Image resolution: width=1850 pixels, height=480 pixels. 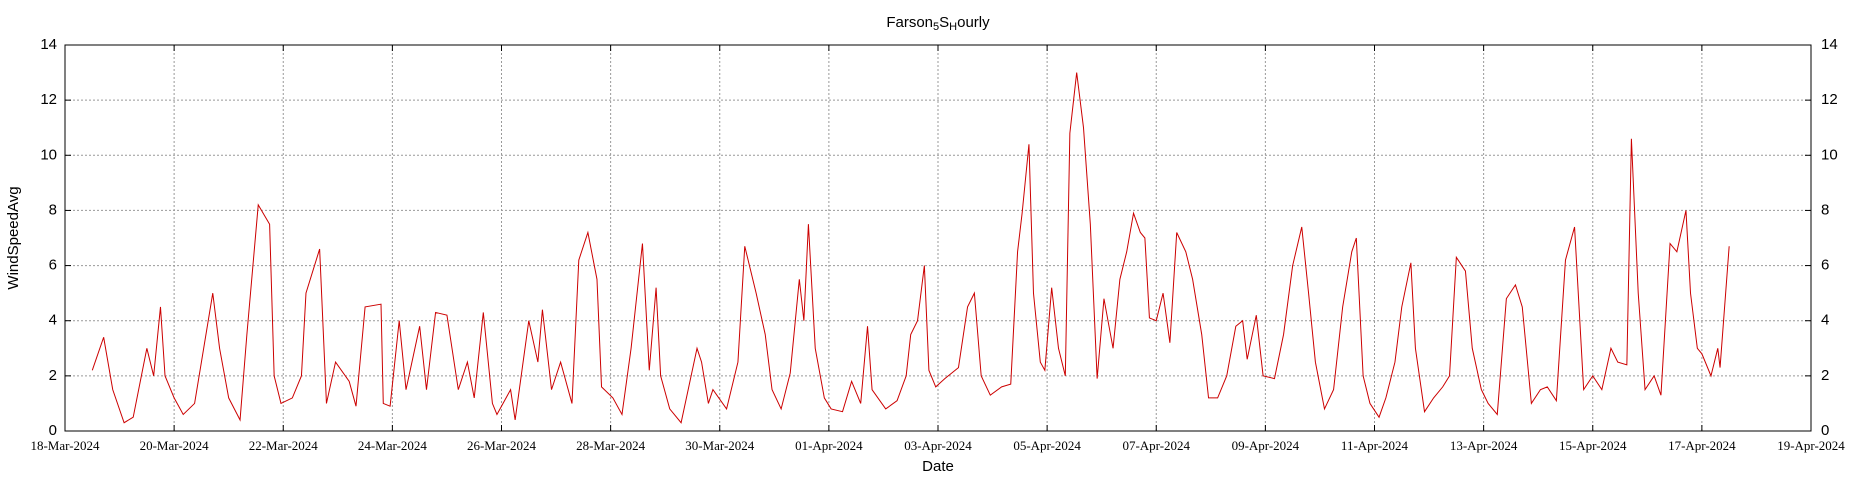 What do you see at coordinates (1825, 209) in the screenshot?
I see `y2-tick-label: 8` at bounding box center [1825, 209].